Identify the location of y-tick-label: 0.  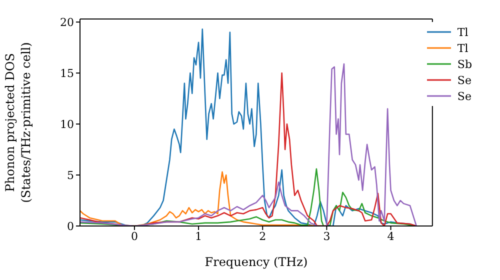
(70, 226).